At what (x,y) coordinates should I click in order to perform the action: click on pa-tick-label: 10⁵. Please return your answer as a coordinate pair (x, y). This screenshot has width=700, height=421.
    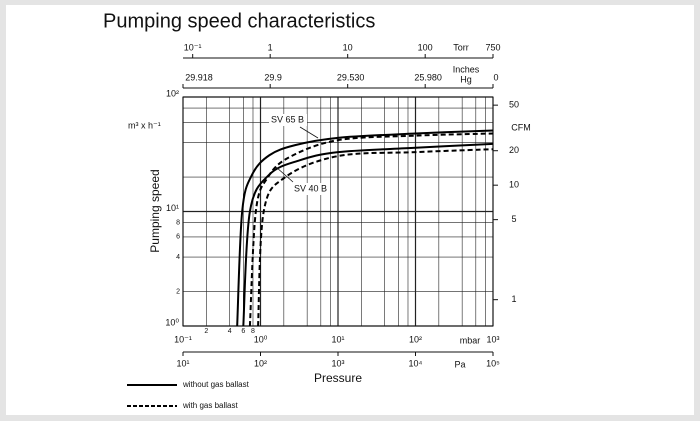
    Looking at the image, I should click on (493, 363).